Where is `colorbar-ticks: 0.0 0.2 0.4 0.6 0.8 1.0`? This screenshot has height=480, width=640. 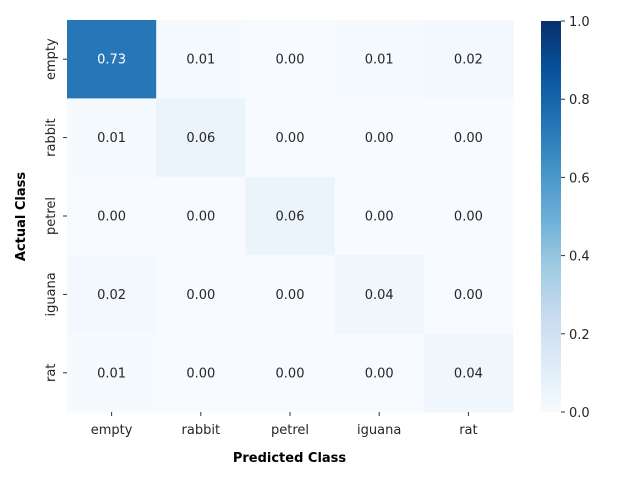 colorbar-ticks: 0.0 0.2 0.4 0.6 0.8 1.0 is located at coordinates (575, 218).